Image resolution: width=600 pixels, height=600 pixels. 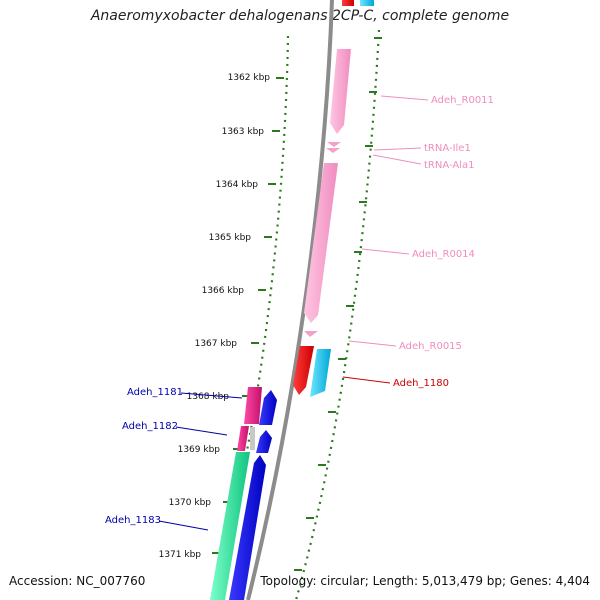 I want to click on accession-text: Accession: NC_007760, so click(x=77, y=581).